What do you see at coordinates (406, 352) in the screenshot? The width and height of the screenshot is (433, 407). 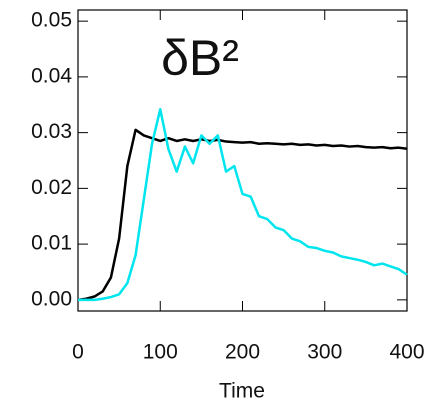 I see `x-tick-label: 400` at bounding box center [406, 352].